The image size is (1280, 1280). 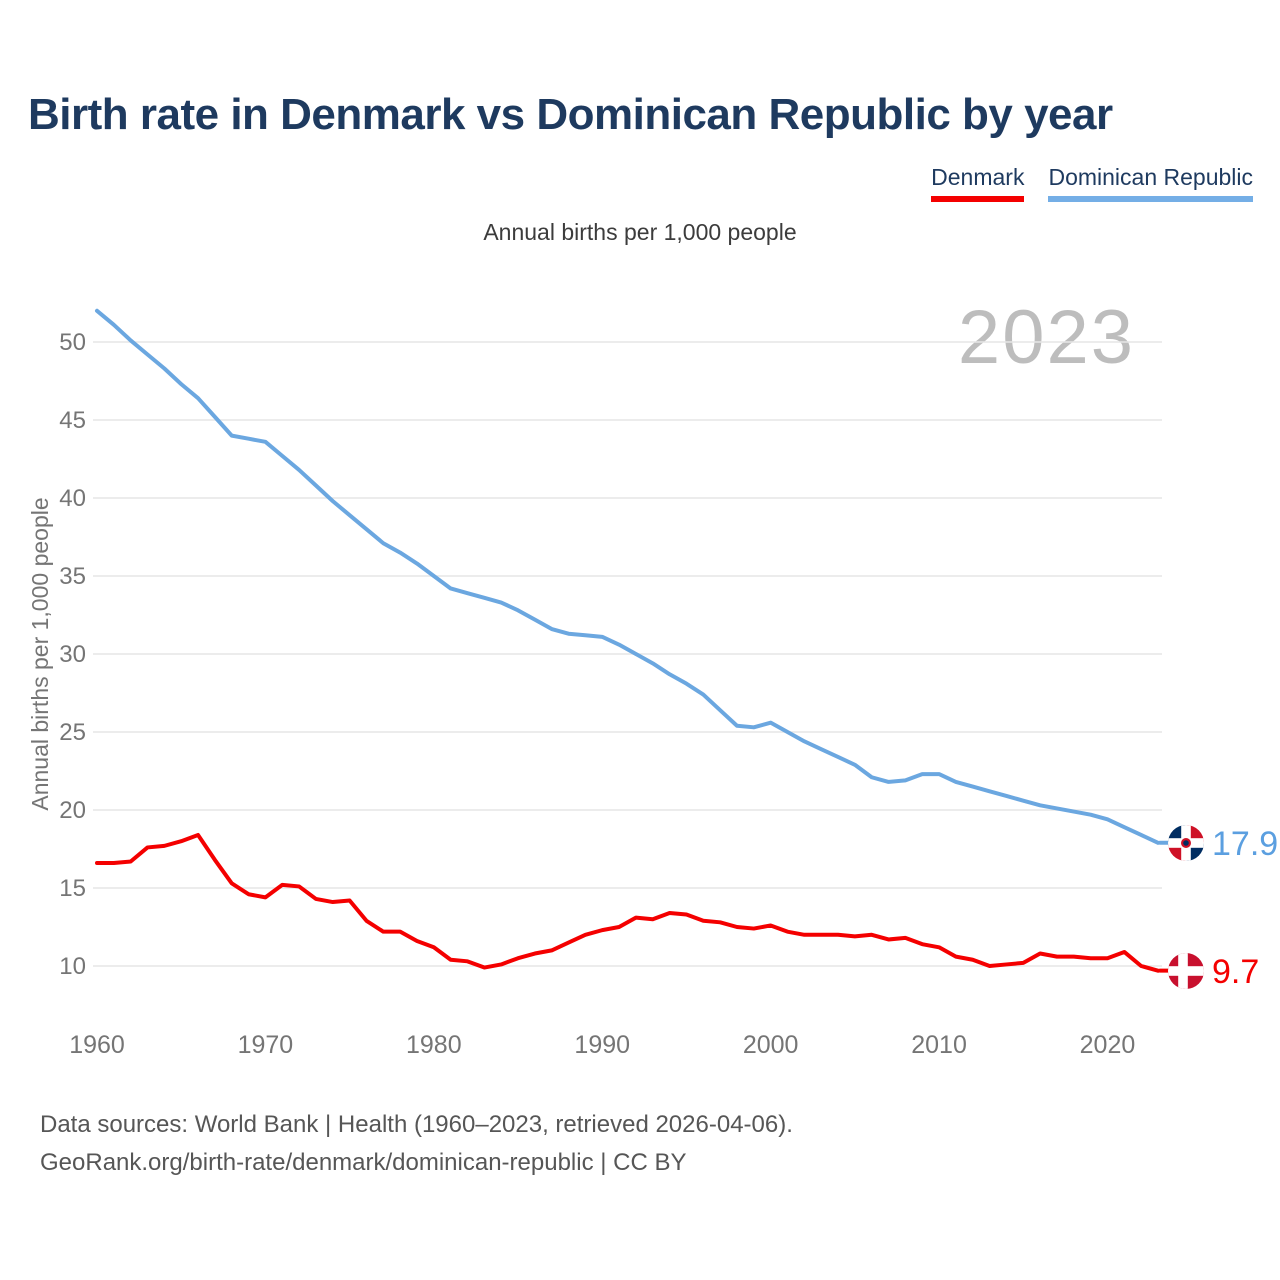 I want to click on xtick-1970: 1970, so click(x=266, y=1045).